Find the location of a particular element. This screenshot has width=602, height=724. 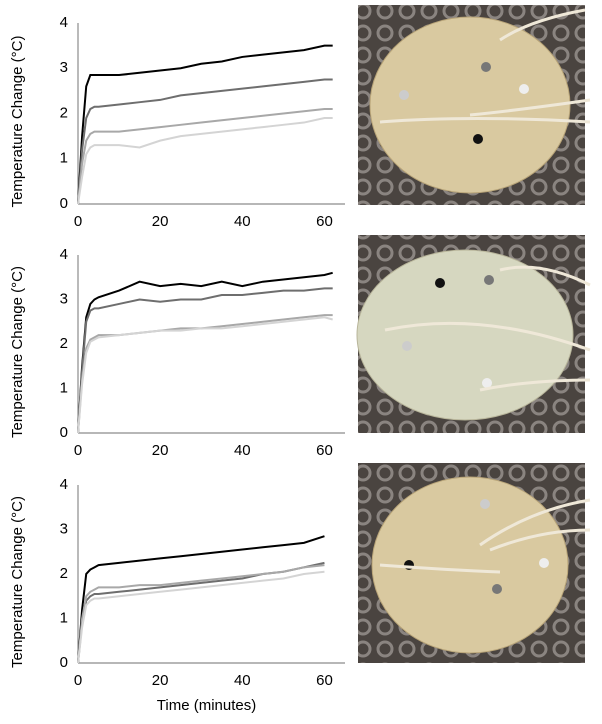

x-axis-label: Time (minutes) is located at coordinates (206, 705).